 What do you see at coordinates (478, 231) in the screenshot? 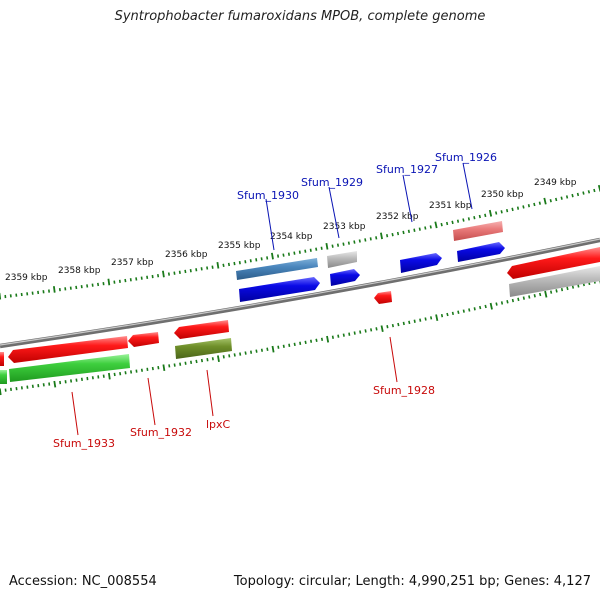
I see `gene-sfum-1926` at bounding box center [478, 231].